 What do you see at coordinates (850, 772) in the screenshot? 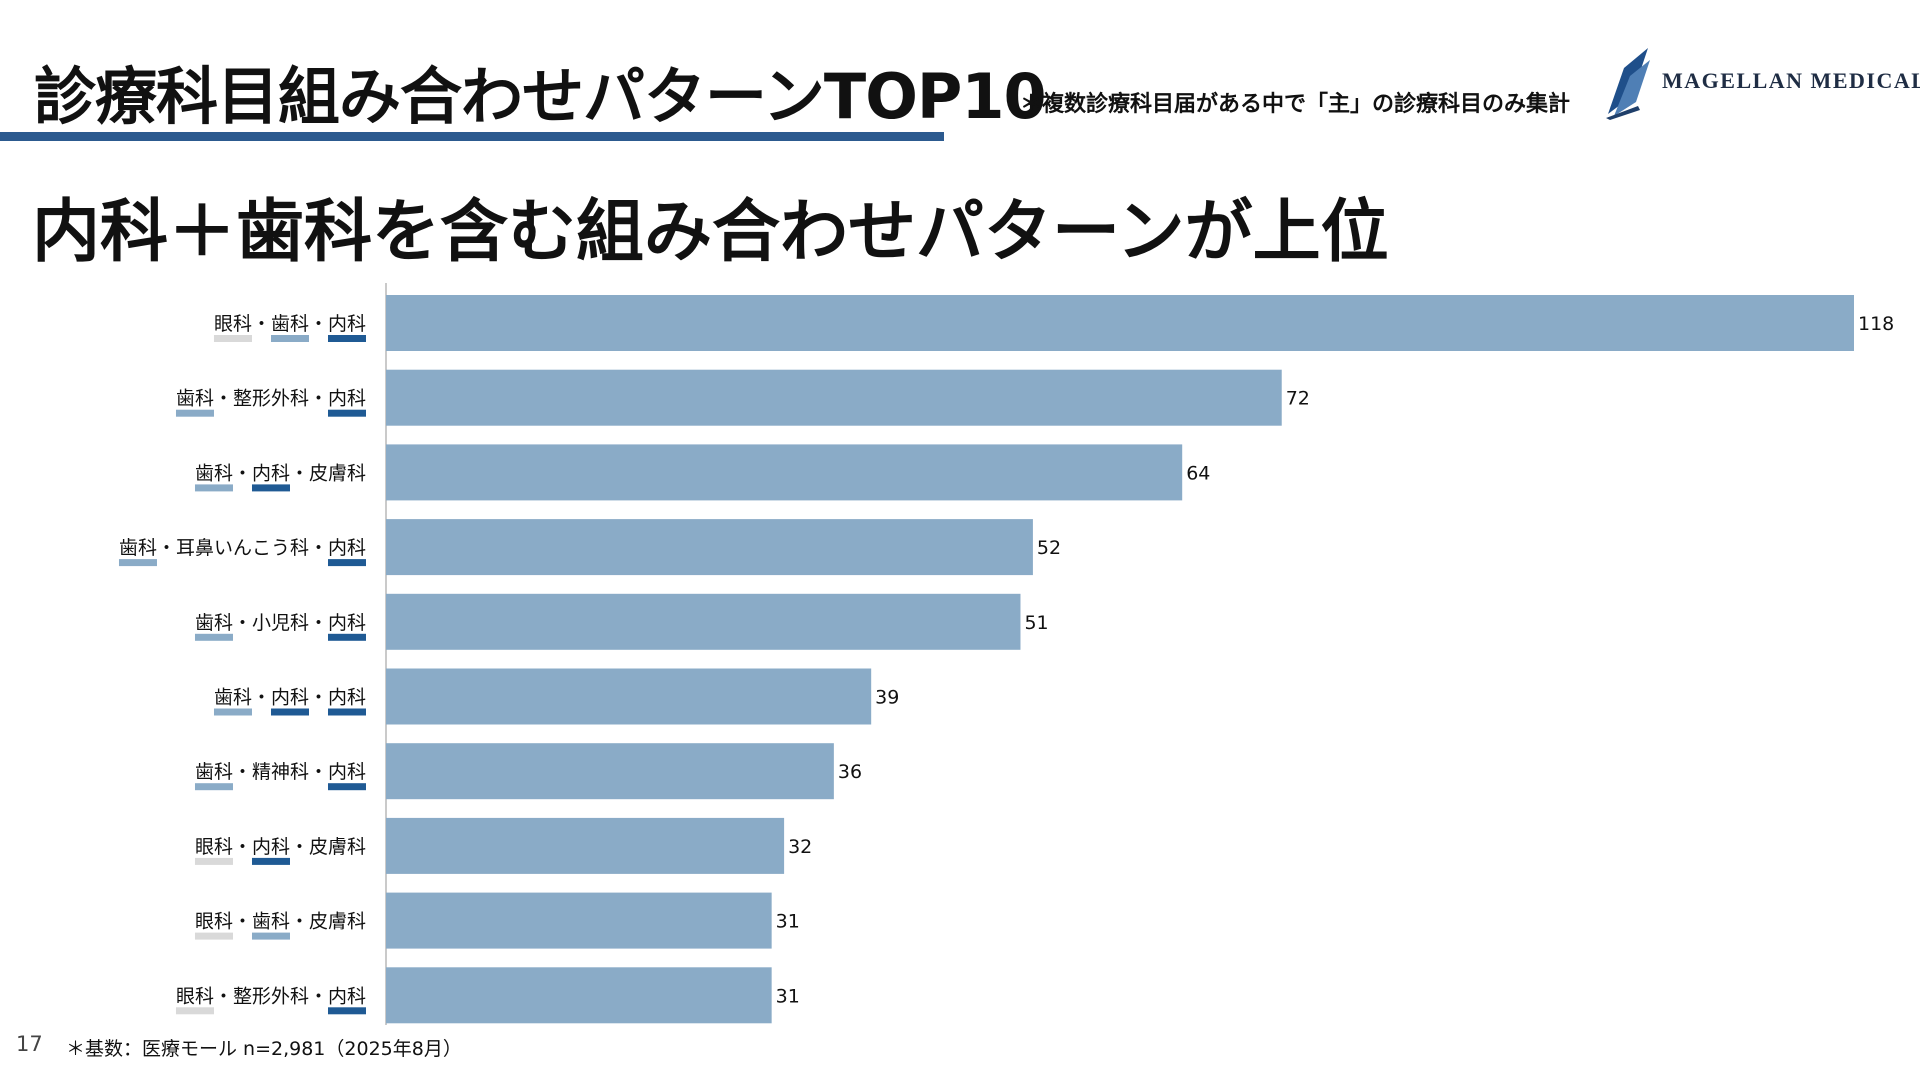
I see `data-label: 36` at bounding box center [850, 772].